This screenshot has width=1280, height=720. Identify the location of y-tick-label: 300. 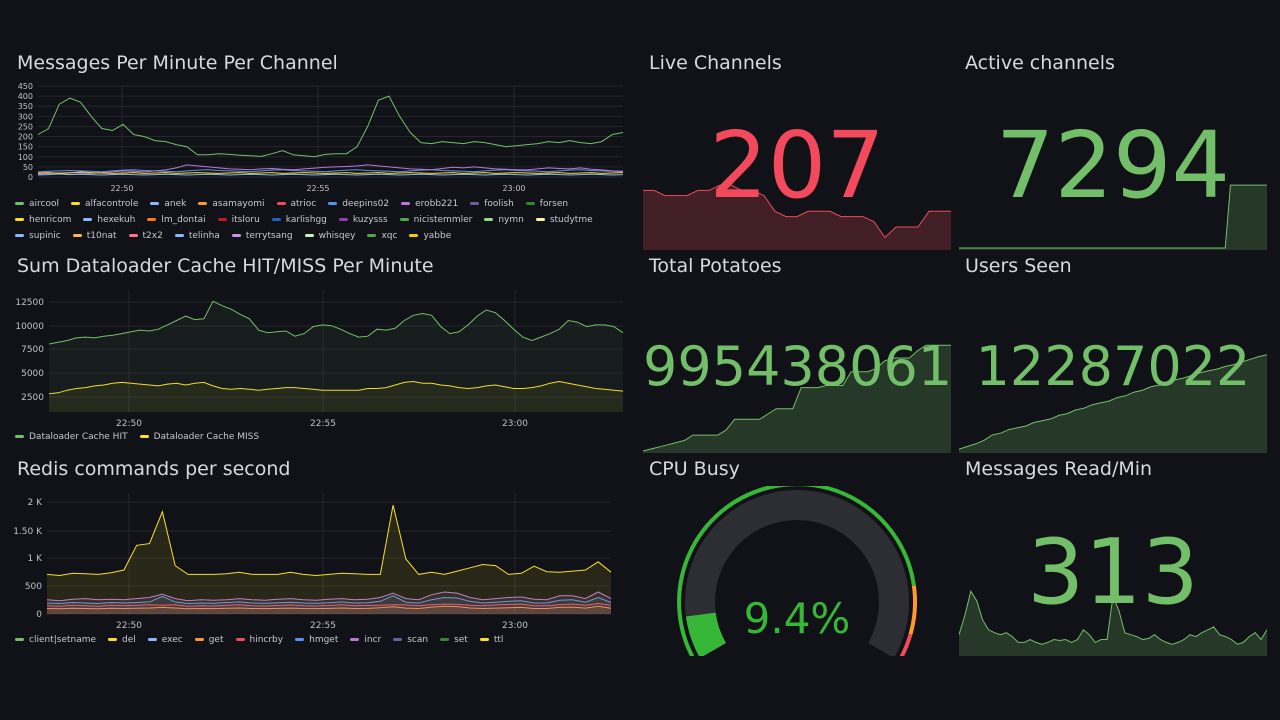
(25, 116).